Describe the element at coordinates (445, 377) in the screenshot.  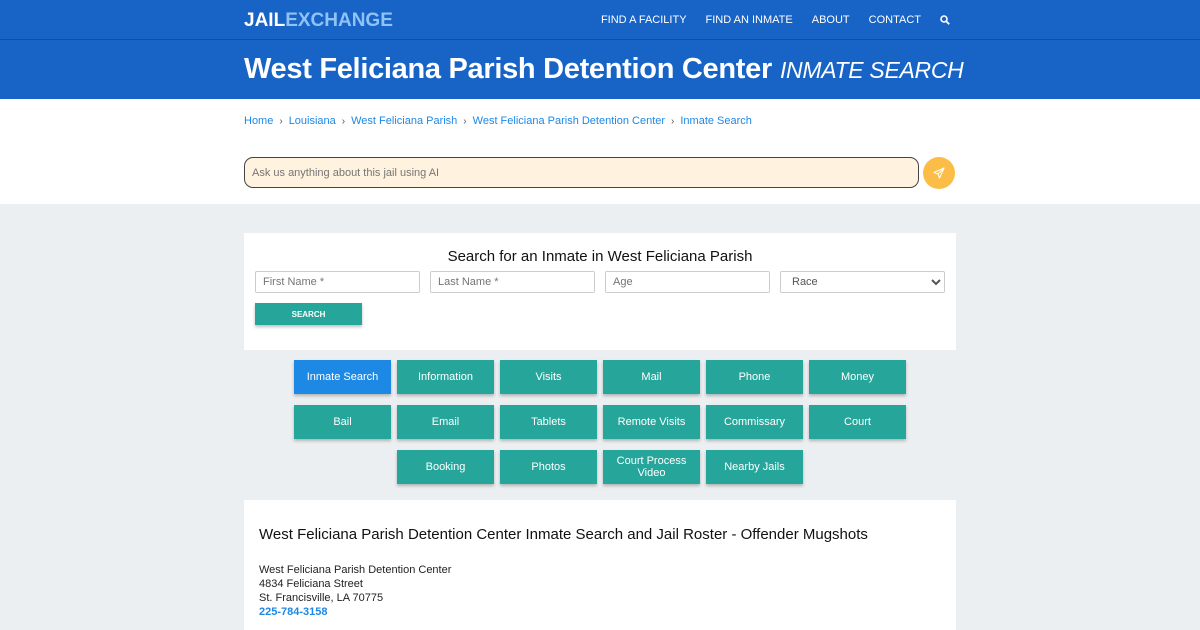
I see `section-button-information: Information` at that location.